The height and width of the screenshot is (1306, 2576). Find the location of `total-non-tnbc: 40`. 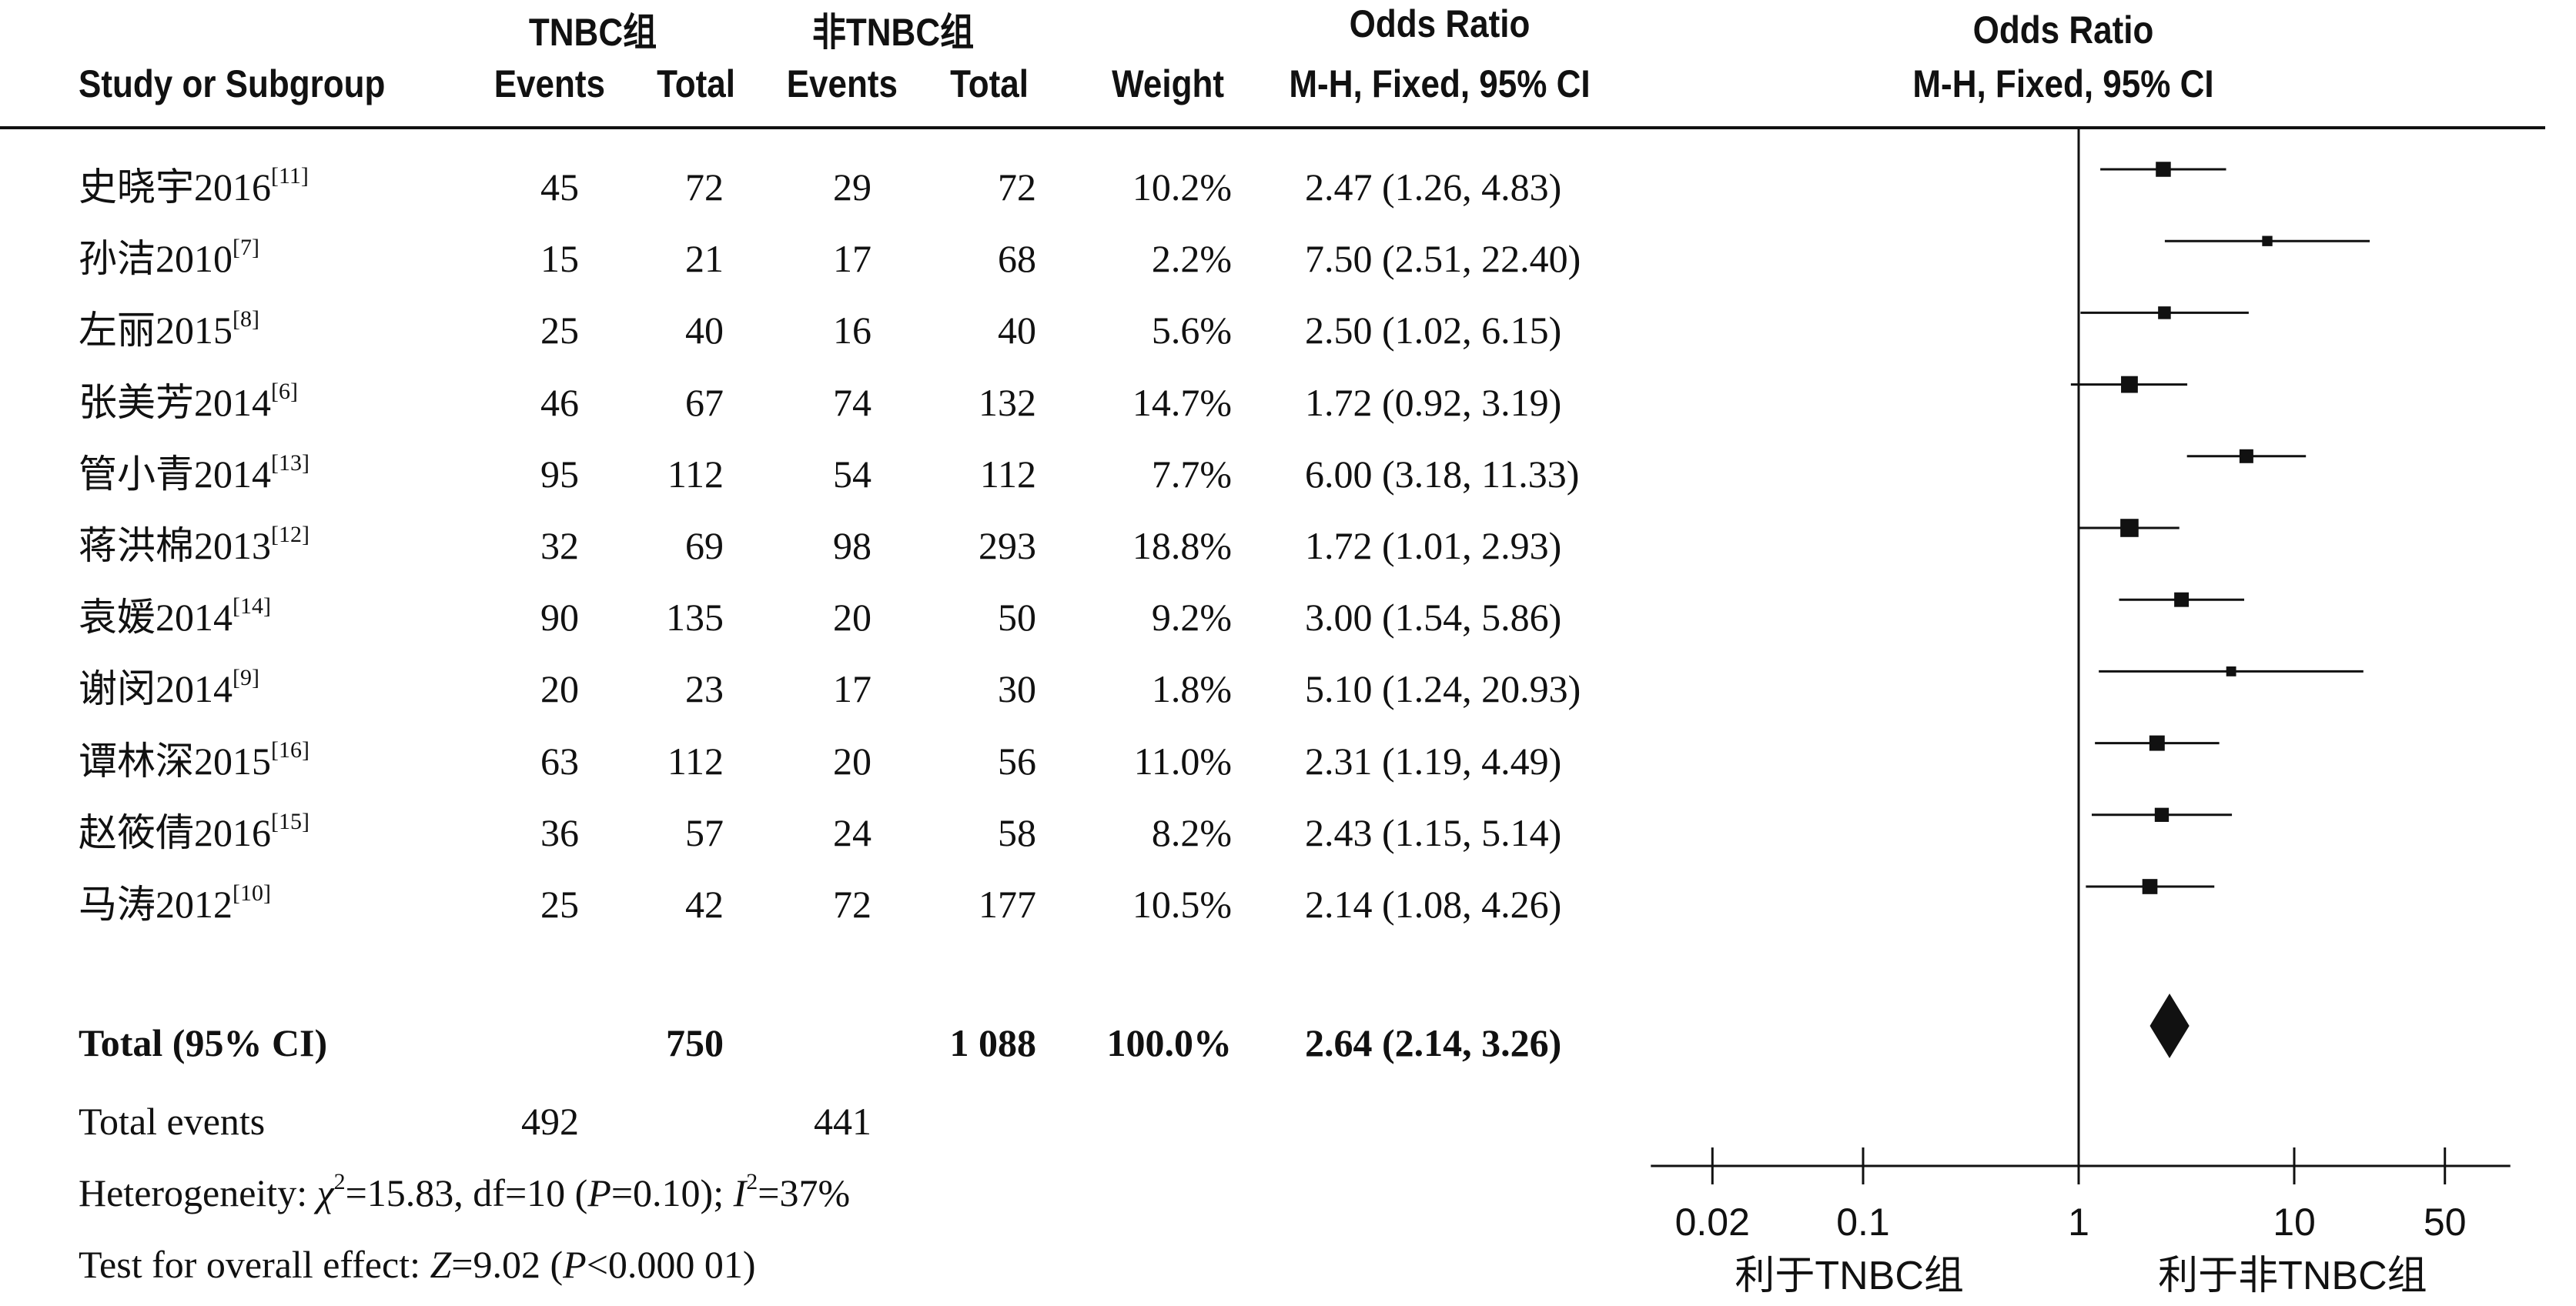

total-non-tnbc: 40 is located at coordinates (1017, 330).